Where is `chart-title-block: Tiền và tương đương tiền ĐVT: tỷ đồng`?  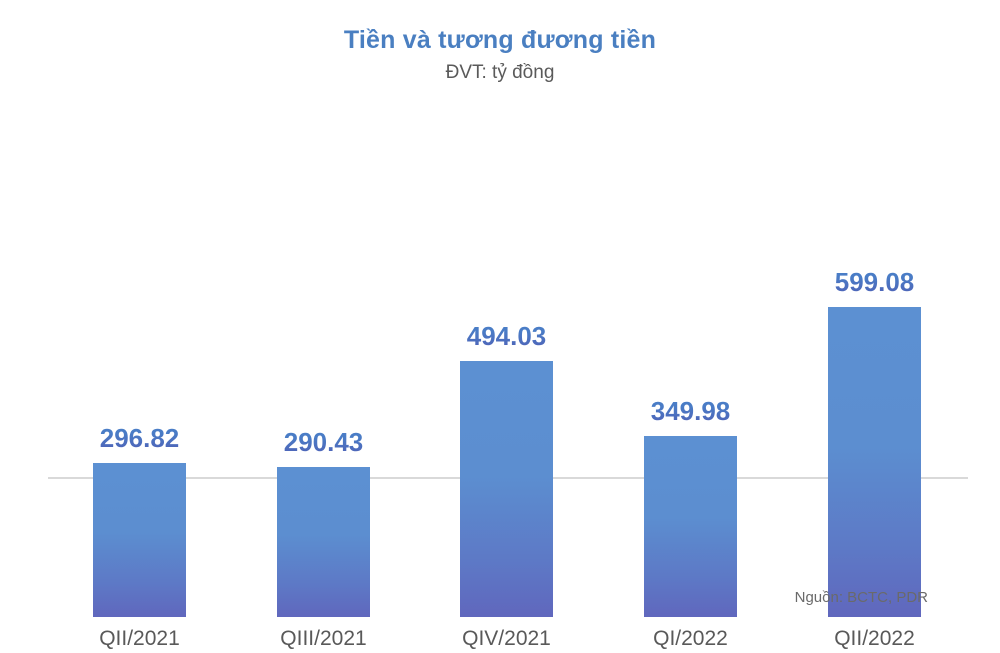
chart-title-block: Tiền và tương đương tiền ĐVT: tỷ đồng is located at coordinates (500, 55).